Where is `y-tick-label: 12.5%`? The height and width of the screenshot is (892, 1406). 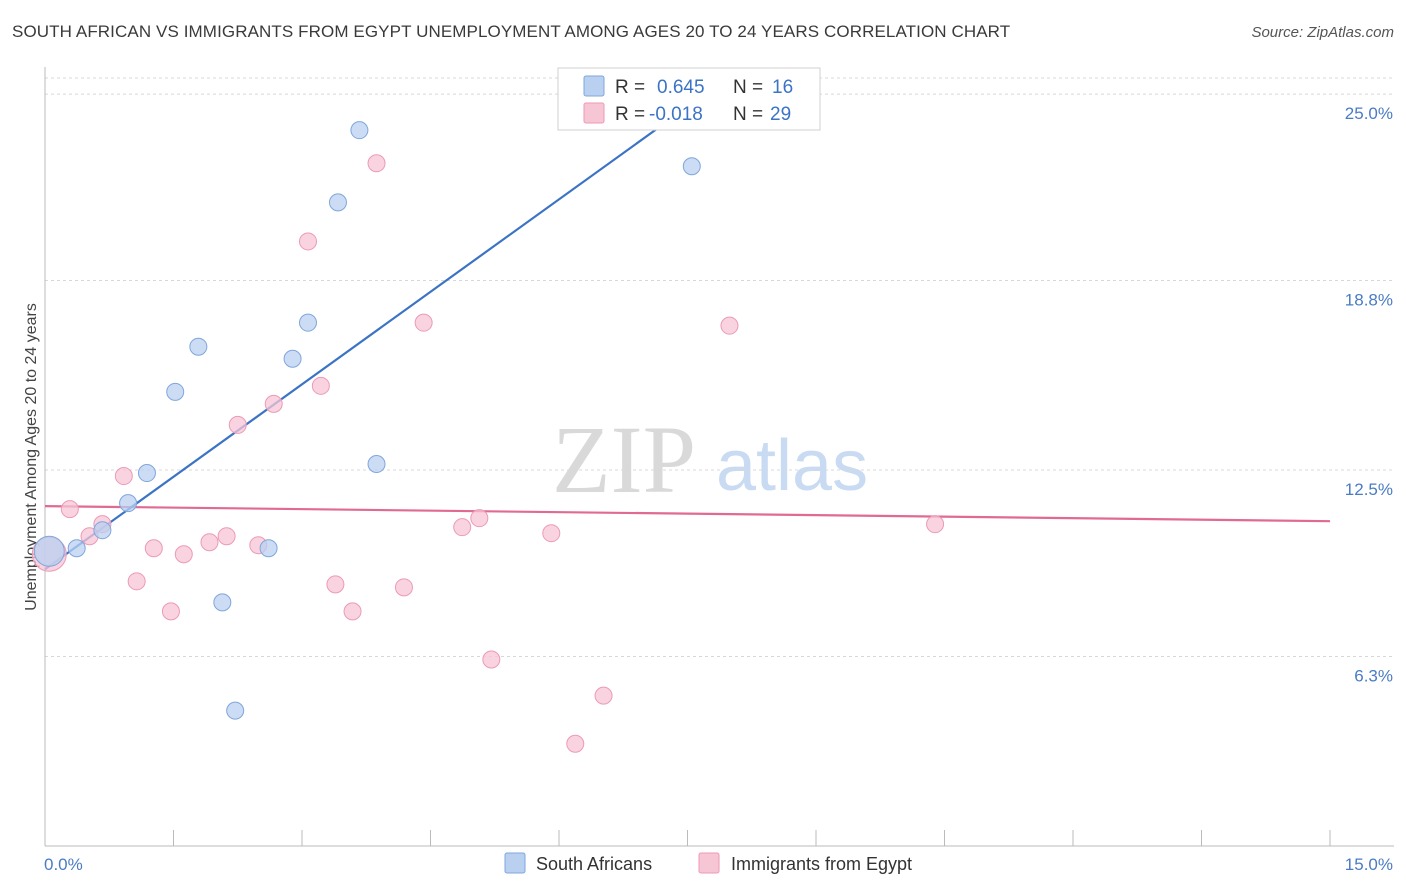
y-tick-label: 12.5% is located at coordinates (1369, 489).